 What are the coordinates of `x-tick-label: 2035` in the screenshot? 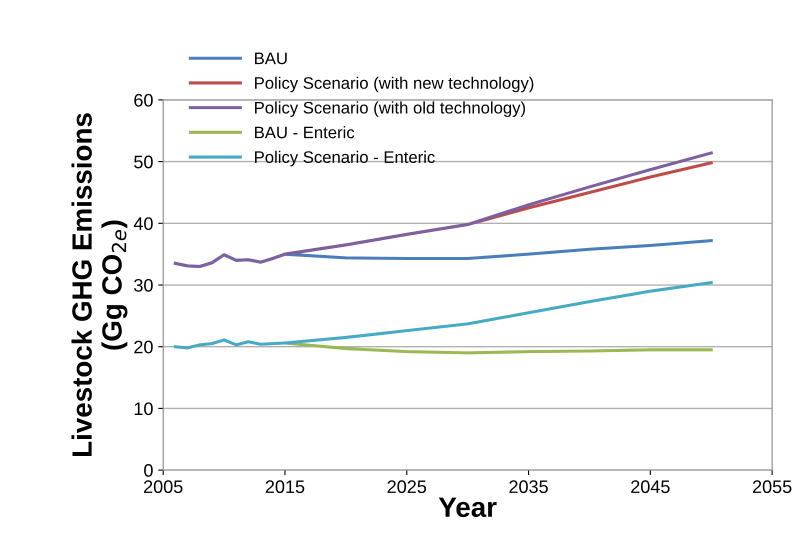 It's located at (528, 487).